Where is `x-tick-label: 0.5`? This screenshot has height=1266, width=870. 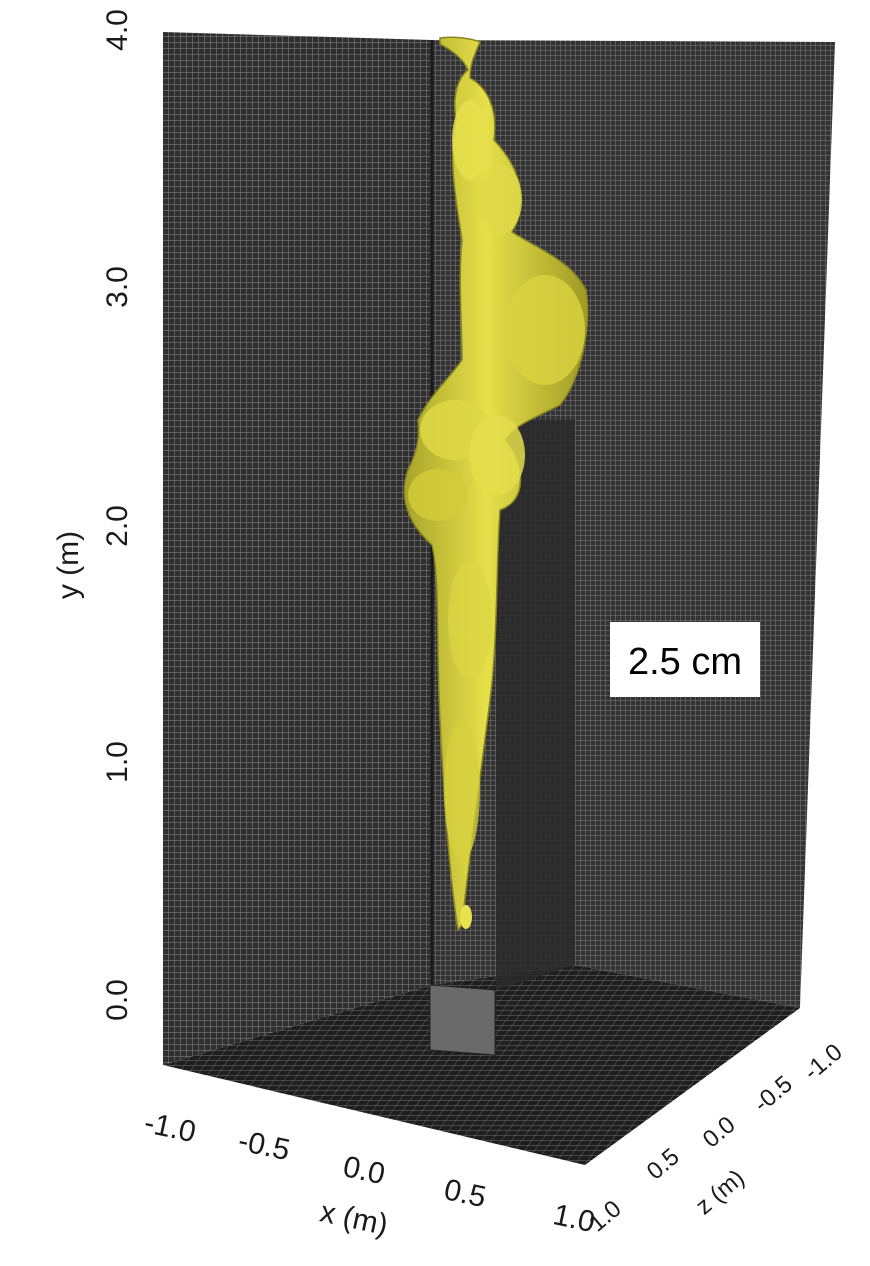
x-tick-label: 0.5 is located at coordinates (465, 1193).